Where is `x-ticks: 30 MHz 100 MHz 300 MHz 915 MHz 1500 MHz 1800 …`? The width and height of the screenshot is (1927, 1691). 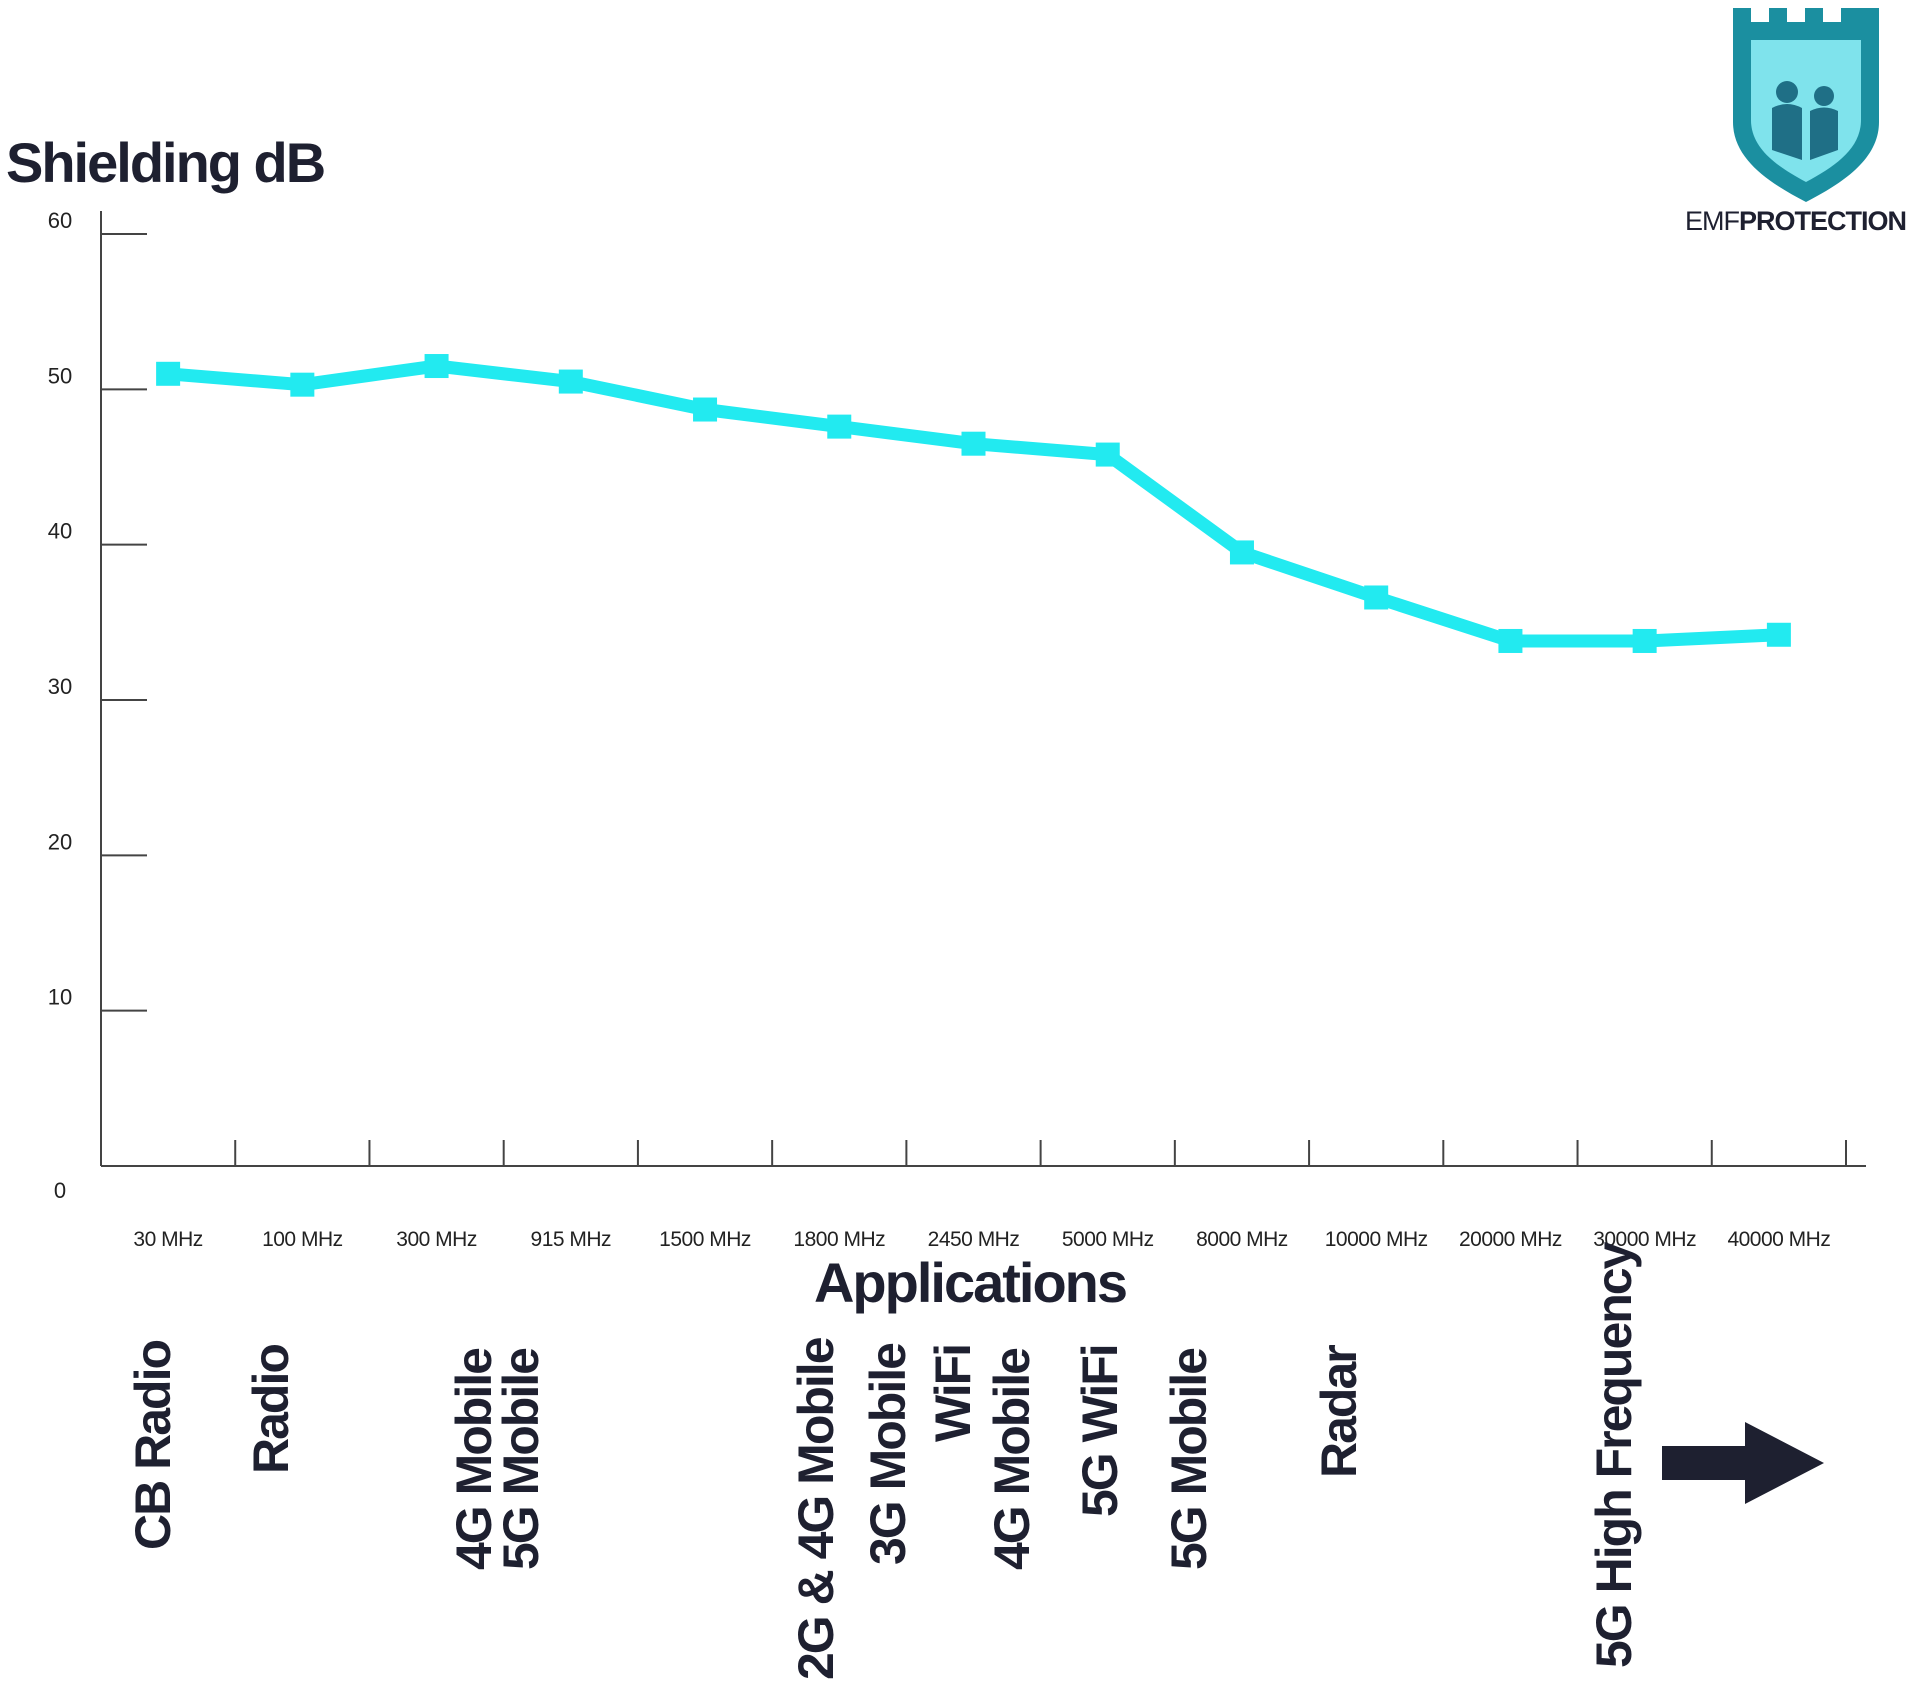
x-ticks: 30 MHz 100 MHz 300 MHz 915 MHz 1500 MHz 1800 … is located at coordinates (990, 1195).